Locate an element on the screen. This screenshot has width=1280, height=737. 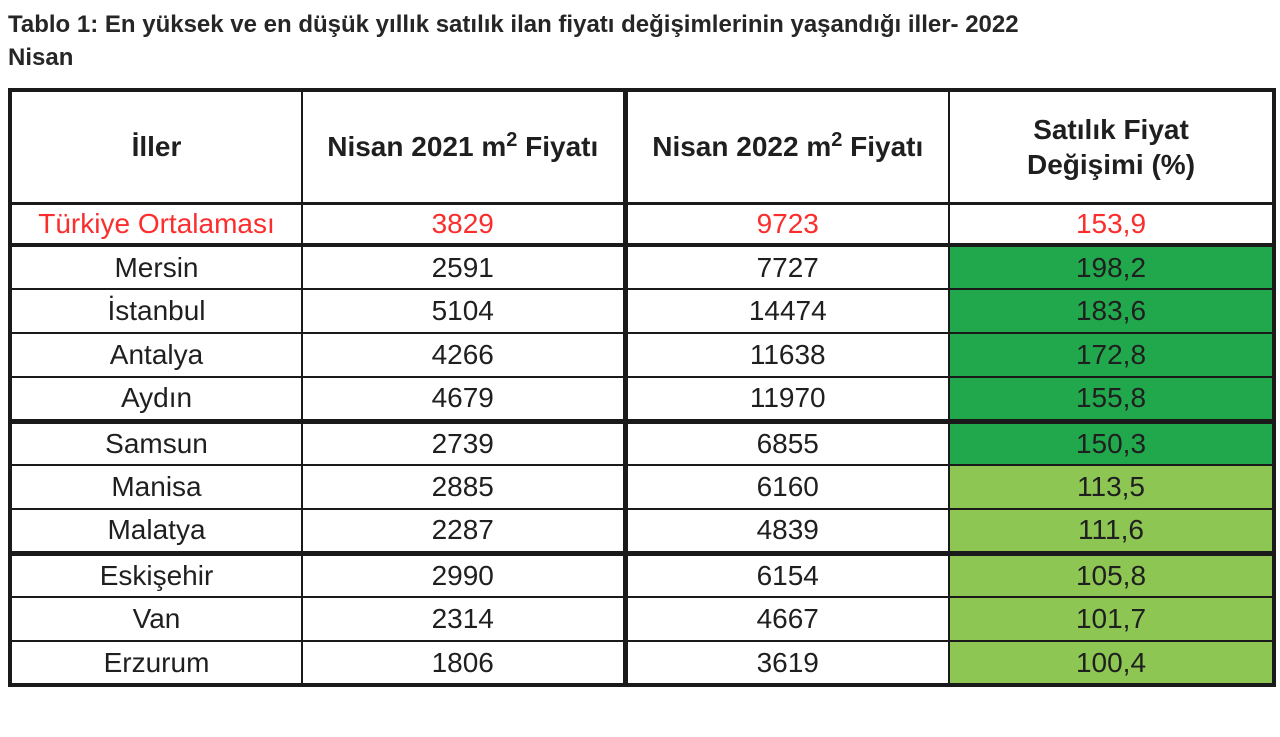
city-name-cell: Erzurum is located at coordinates (156, 663).